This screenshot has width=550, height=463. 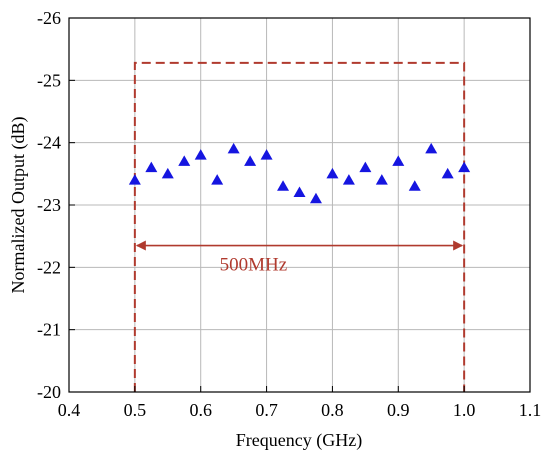 I want to click on y-tick-label: -24, so click(x=49, y=143).